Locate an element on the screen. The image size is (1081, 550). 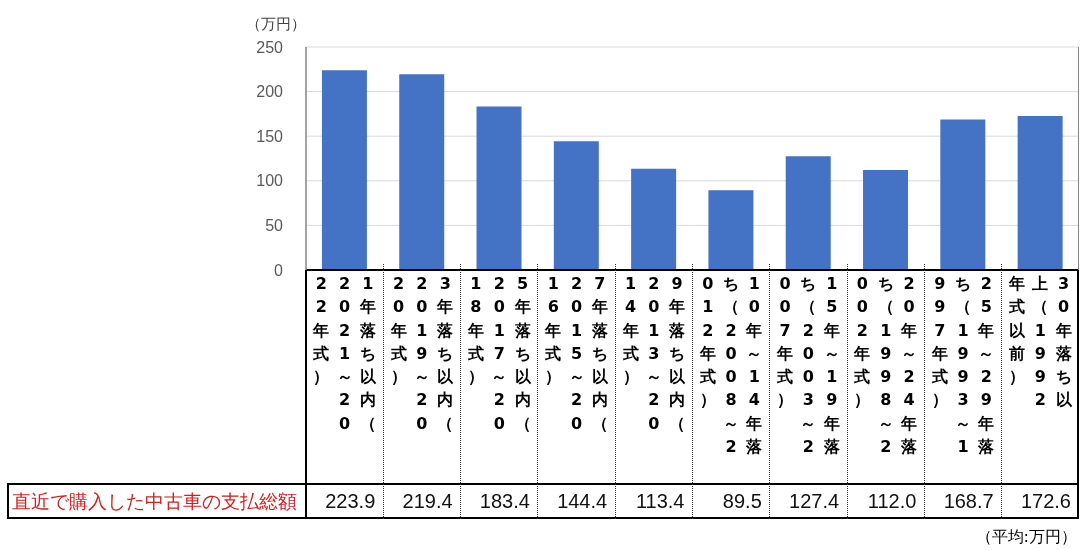
y-axis-title: （万円） is located at coordinates (276, 24).